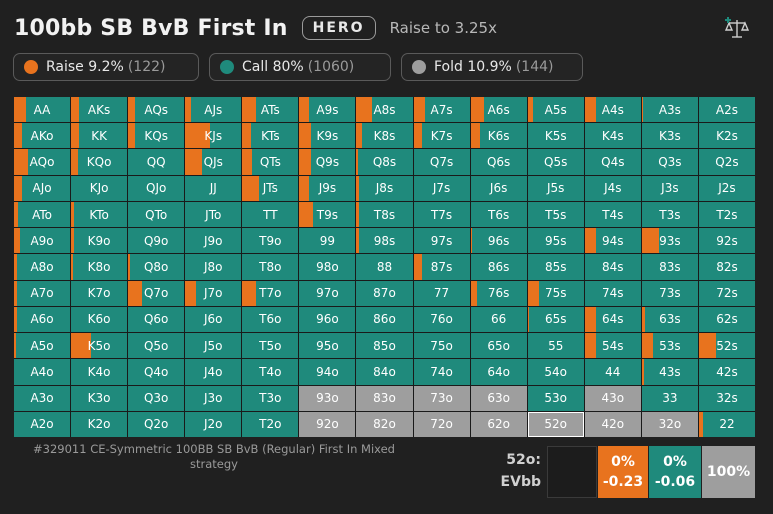  Describe the element at coordinates (737, 28) in the screenshot. I see `compare-scale-icon` at that location.